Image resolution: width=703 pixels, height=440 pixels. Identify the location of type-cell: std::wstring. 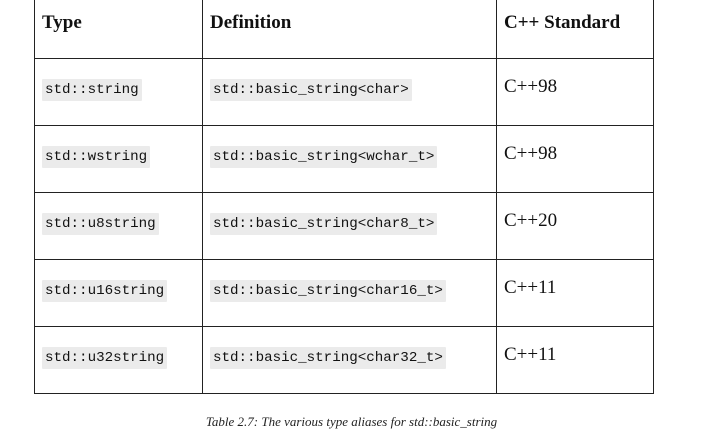
(118, 159).